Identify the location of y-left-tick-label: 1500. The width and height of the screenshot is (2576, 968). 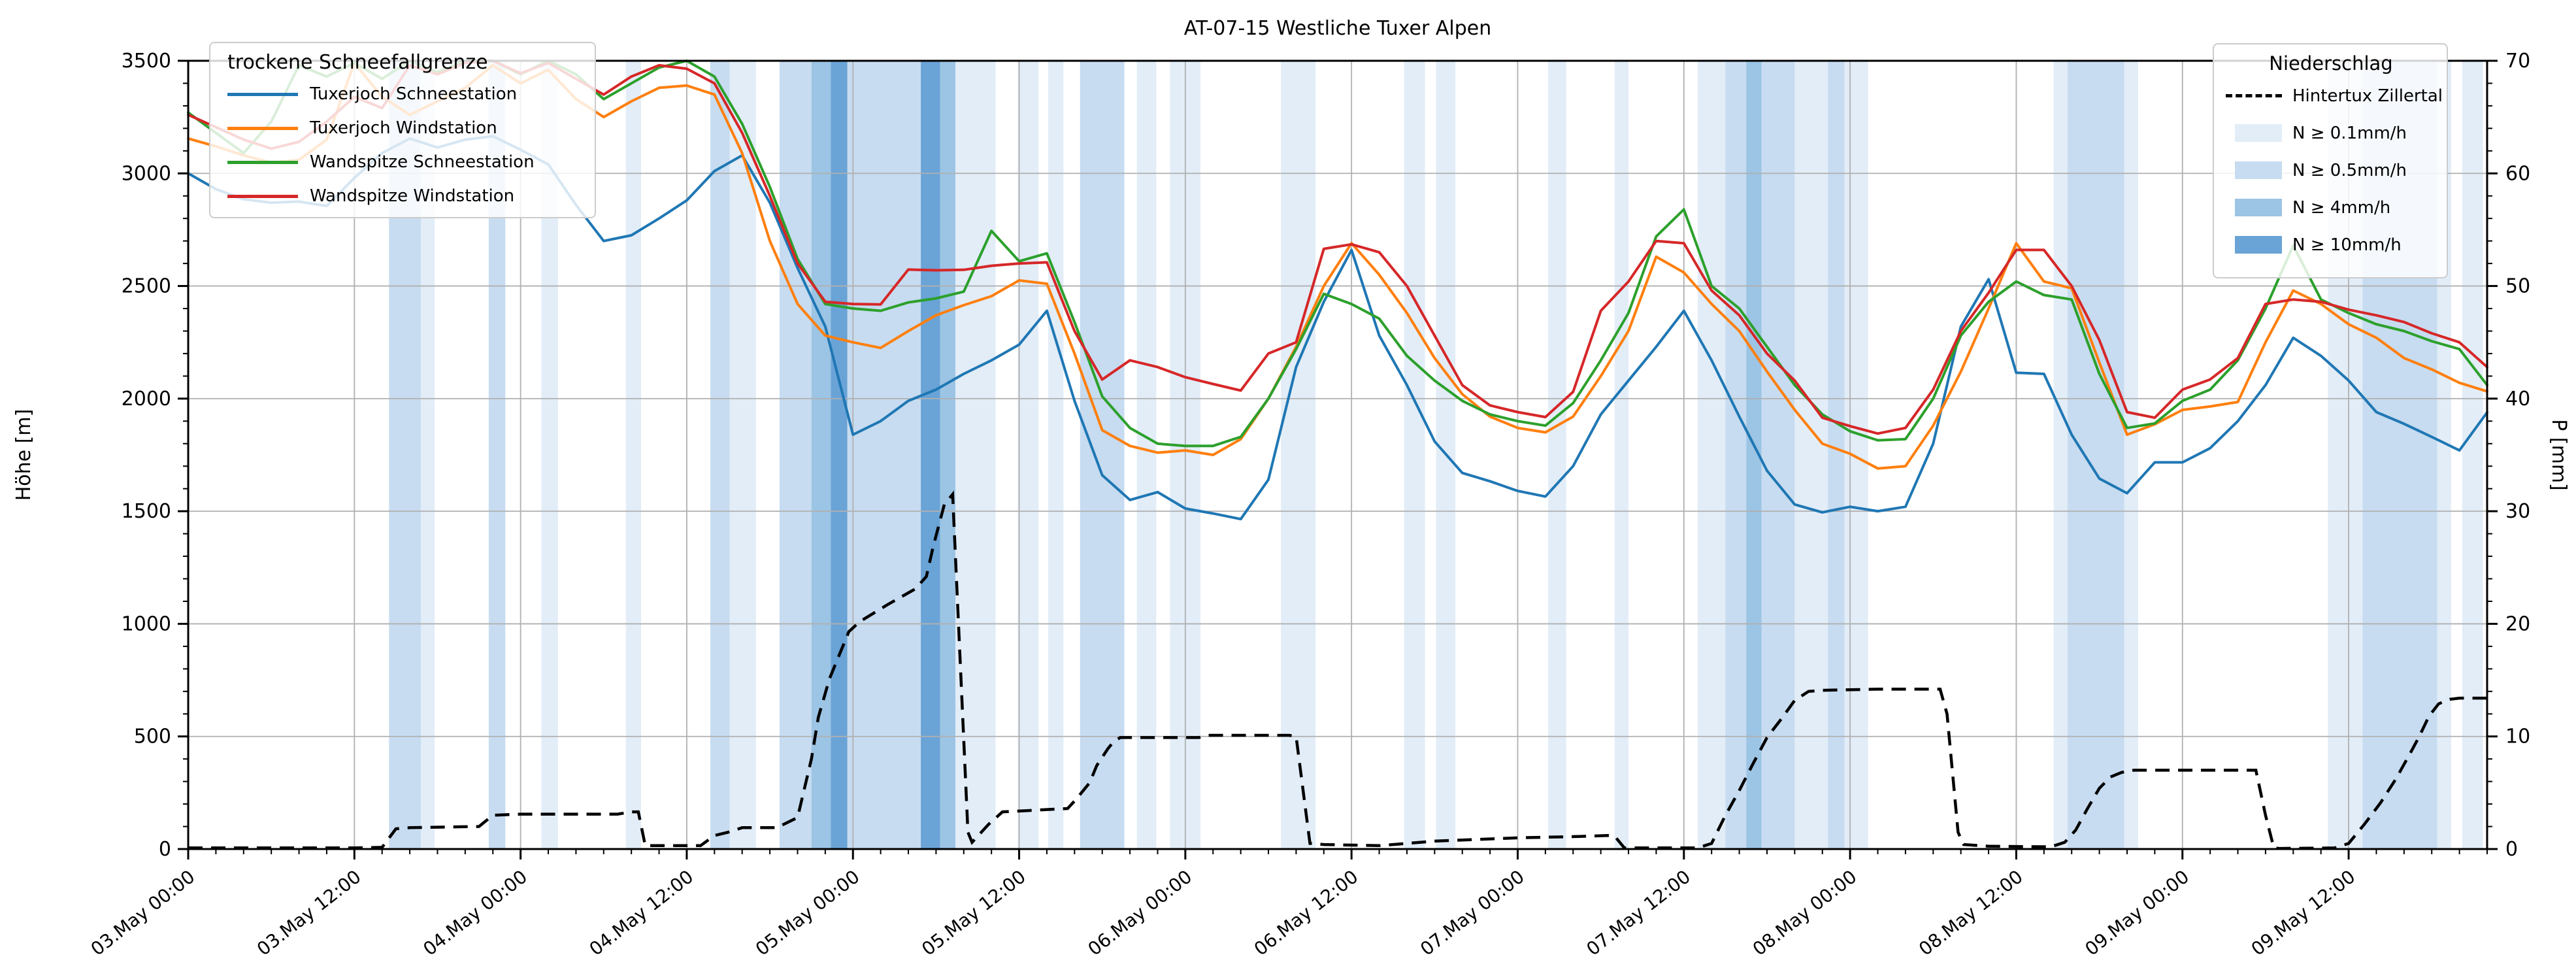
(146, 511).